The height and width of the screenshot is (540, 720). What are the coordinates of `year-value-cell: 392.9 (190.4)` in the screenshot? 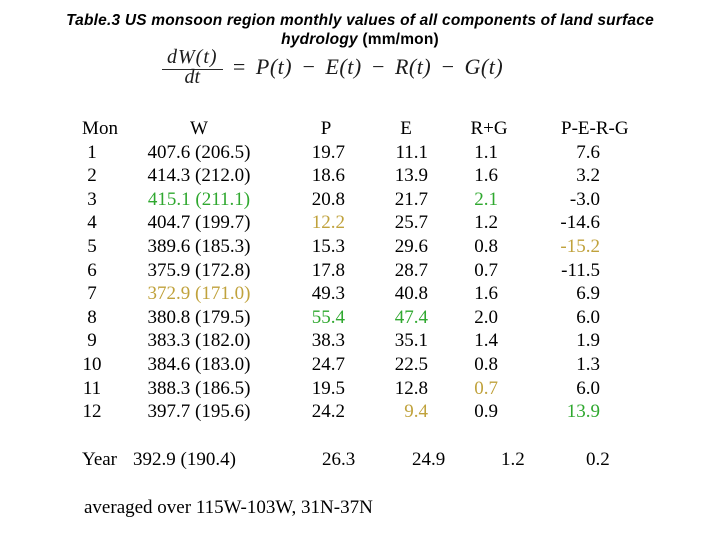 It's located at (184, 459).